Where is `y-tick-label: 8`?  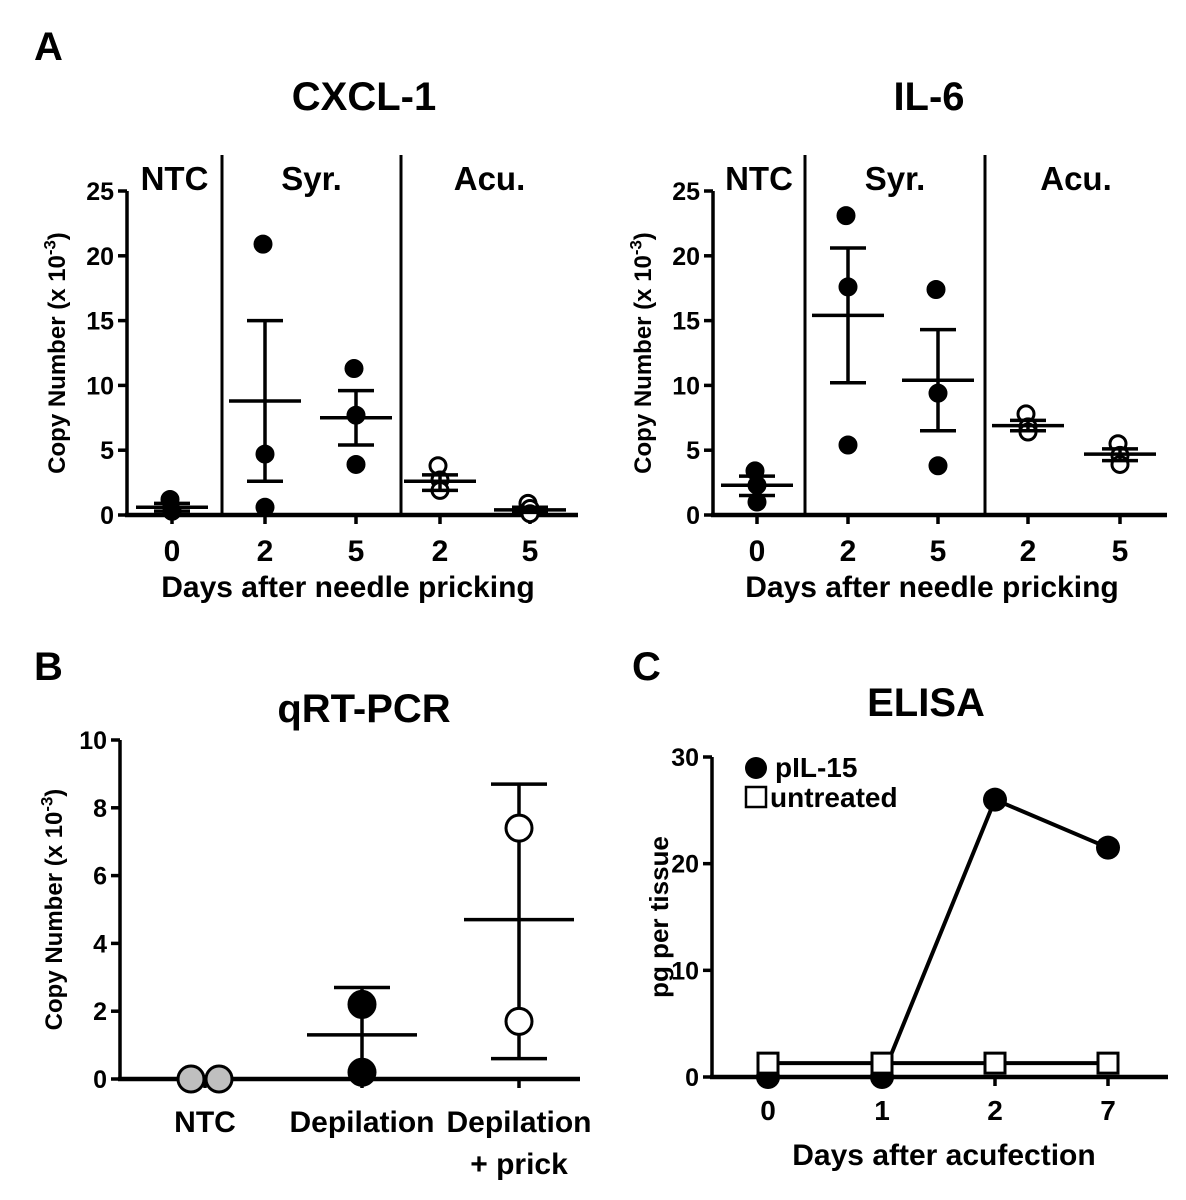
y-tick-label: 8 is located at coordinates (100, 809).